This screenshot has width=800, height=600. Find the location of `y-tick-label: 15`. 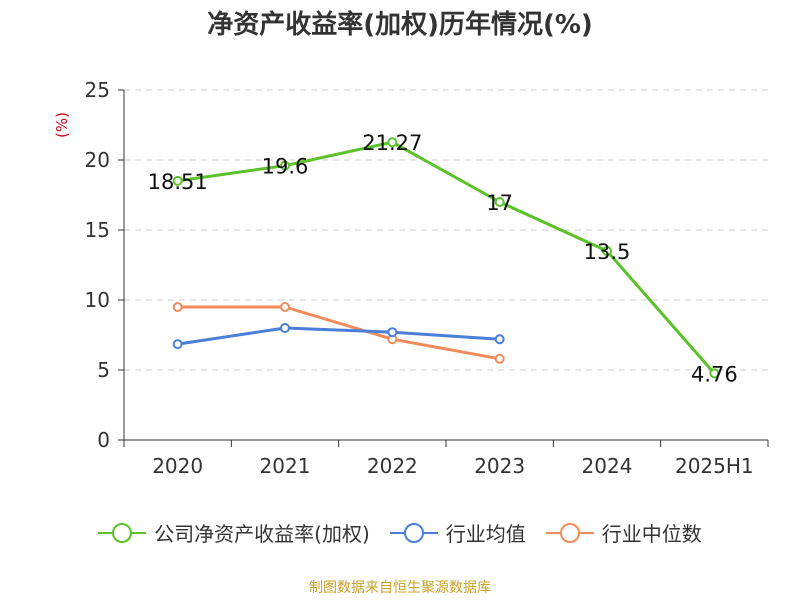

y-tick-label: 15 is located at coordinates (97, 230).